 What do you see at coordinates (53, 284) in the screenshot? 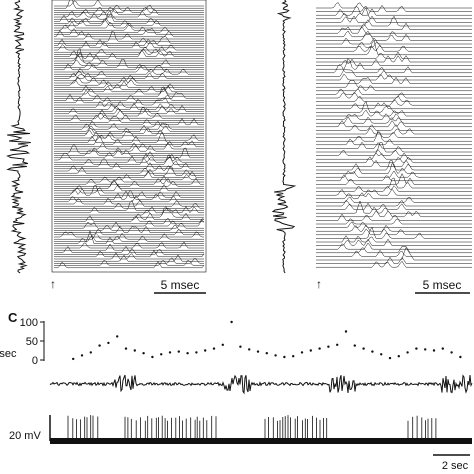
I see `stim-marker-left: ↑` at bounding box center [53, 284].